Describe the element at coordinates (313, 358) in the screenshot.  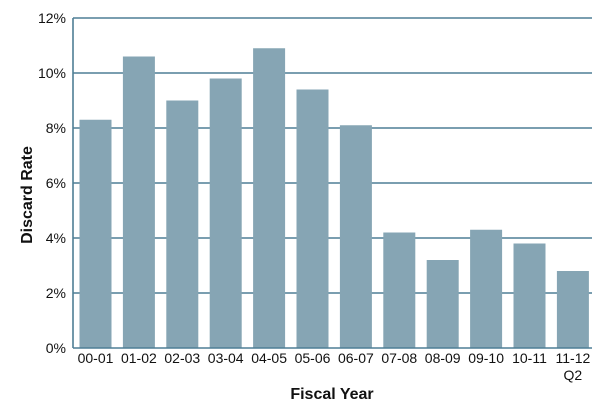
I see `x-tick-label: 05-06` at that location.